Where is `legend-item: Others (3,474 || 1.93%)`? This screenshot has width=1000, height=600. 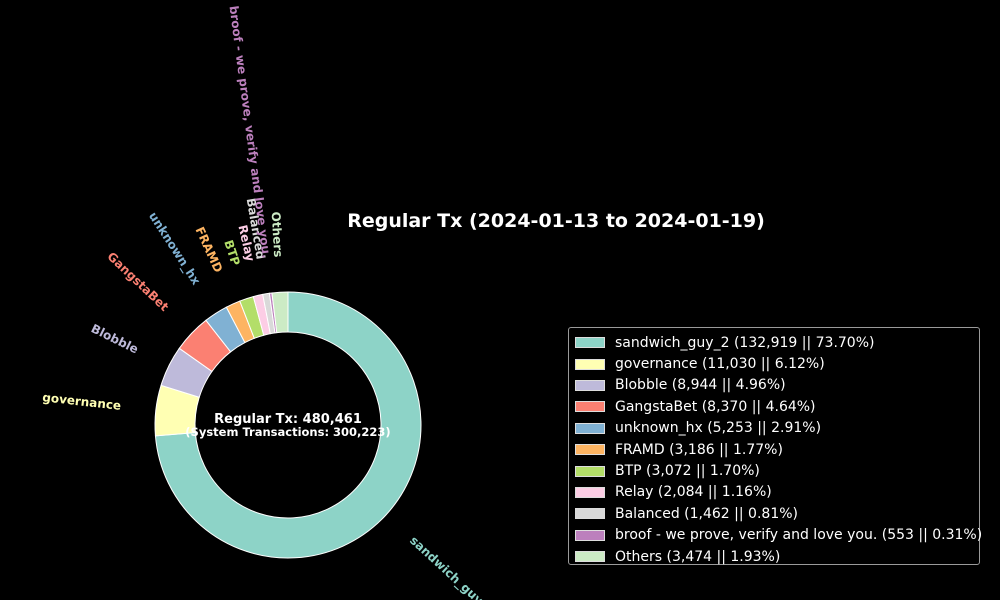
legend-item: Others (3,474 || 1.93%) is located at coordinates (777, 556).